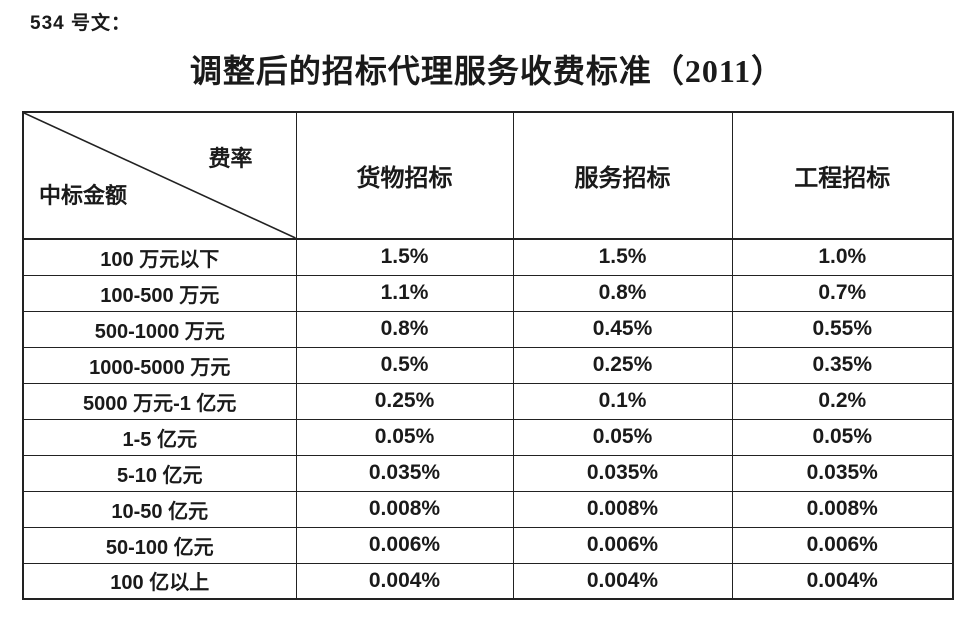  I want to click on table-row: 5-10 亿元 0.035% 0.035% 0.035%, so click(488, 473).